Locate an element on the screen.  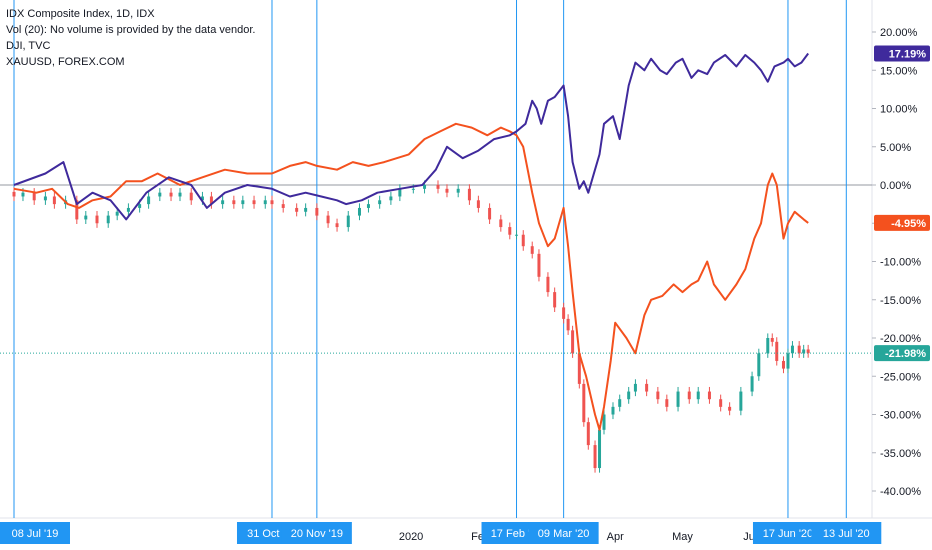
y-tick-label: -20.00% is located at coordinates (900, 339).